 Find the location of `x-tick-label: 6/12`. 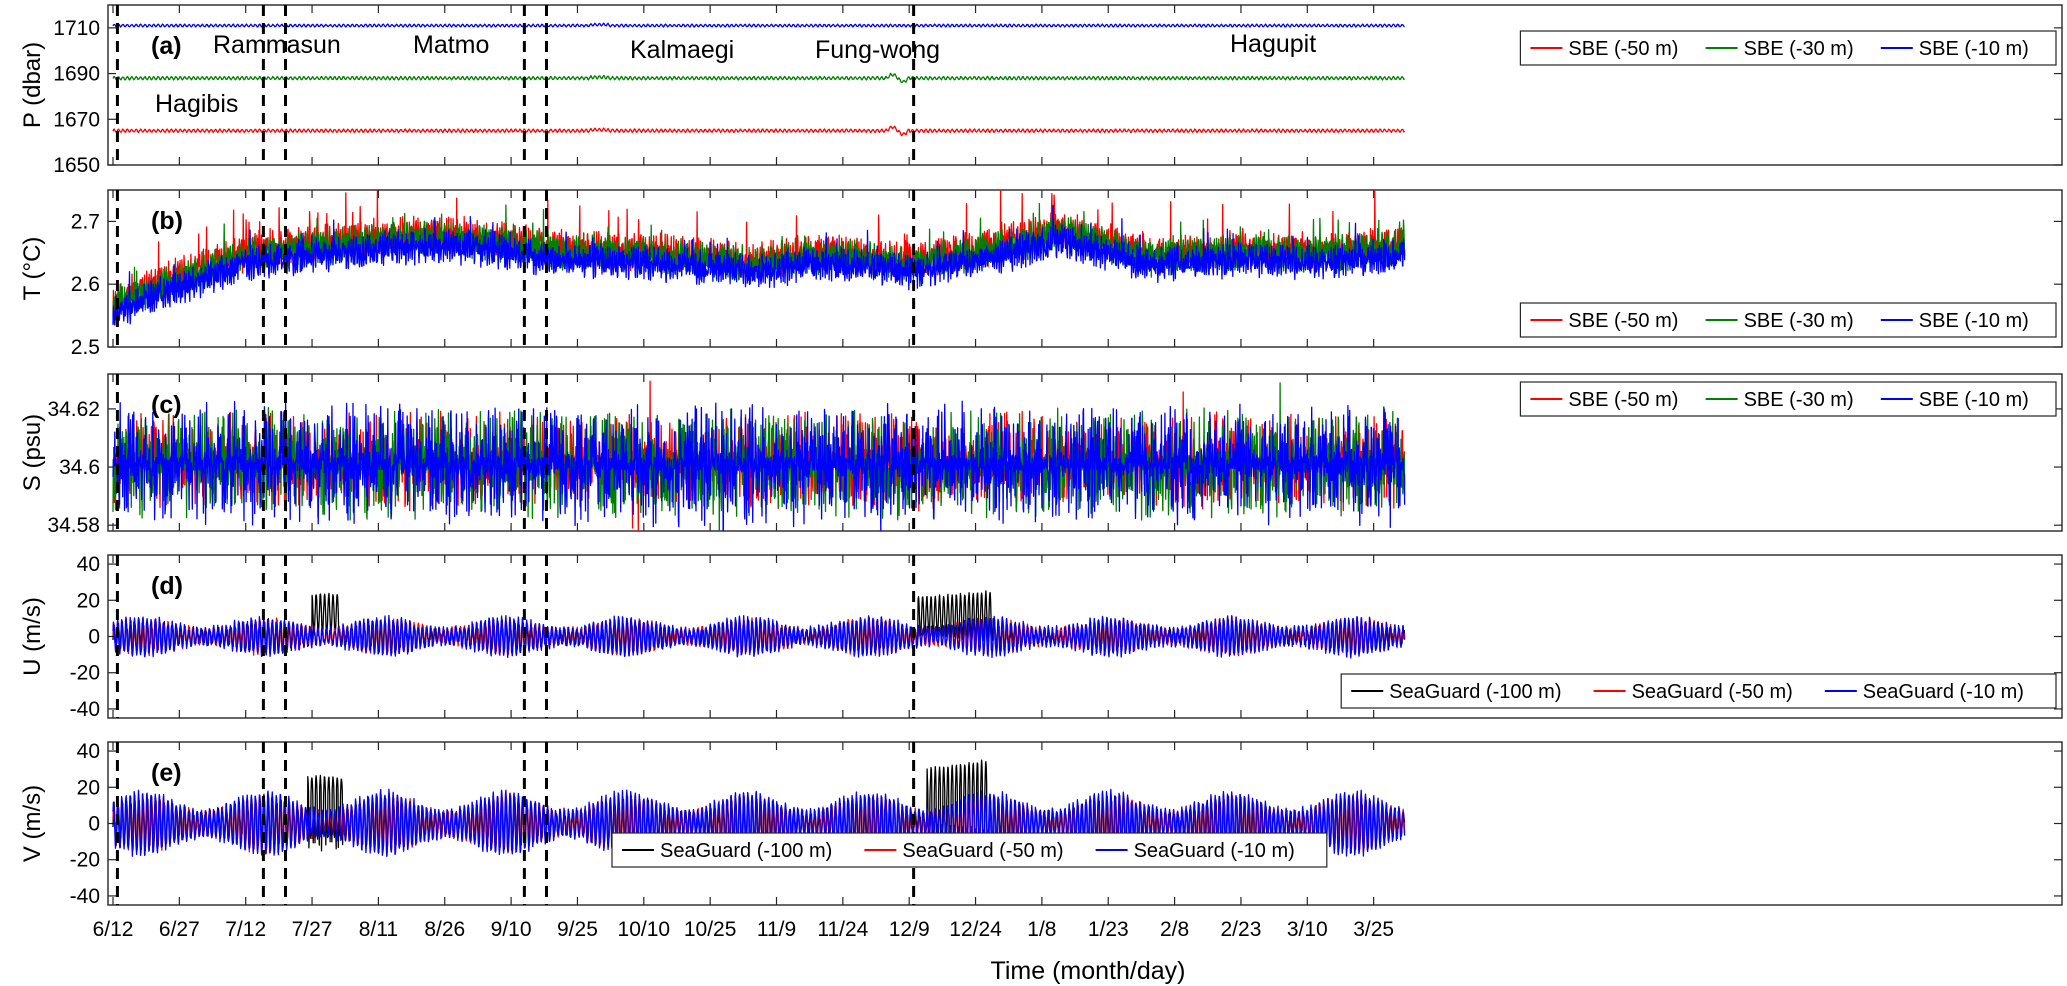

x-tick-label: 6/12 is located at coordinates (113, 929).